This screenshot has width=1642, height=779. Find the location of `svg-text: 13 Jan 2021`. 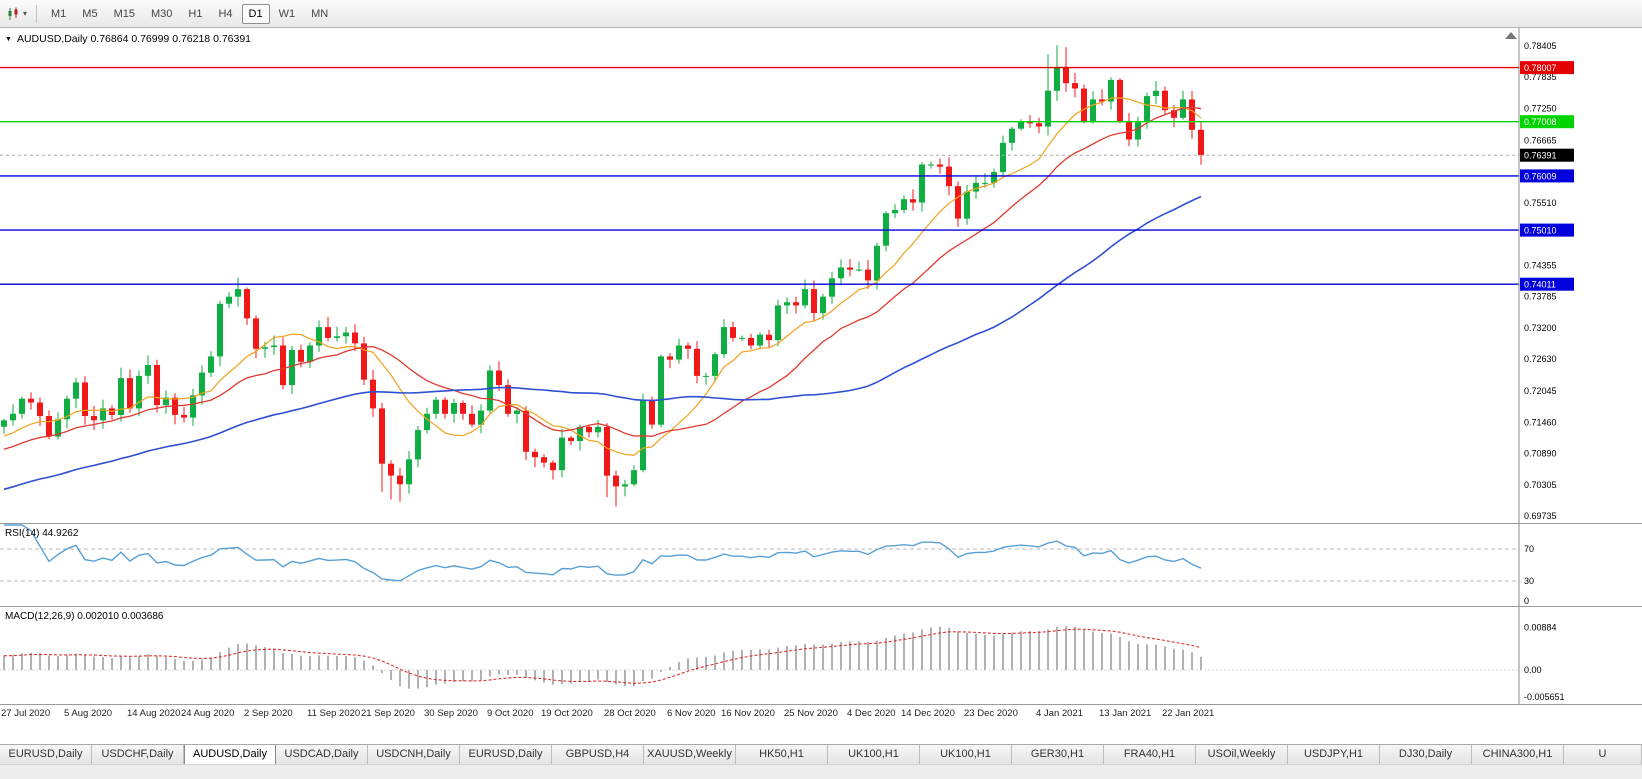

svg-text: 13 Jan 2021 is located at coordinates (1125, 713).